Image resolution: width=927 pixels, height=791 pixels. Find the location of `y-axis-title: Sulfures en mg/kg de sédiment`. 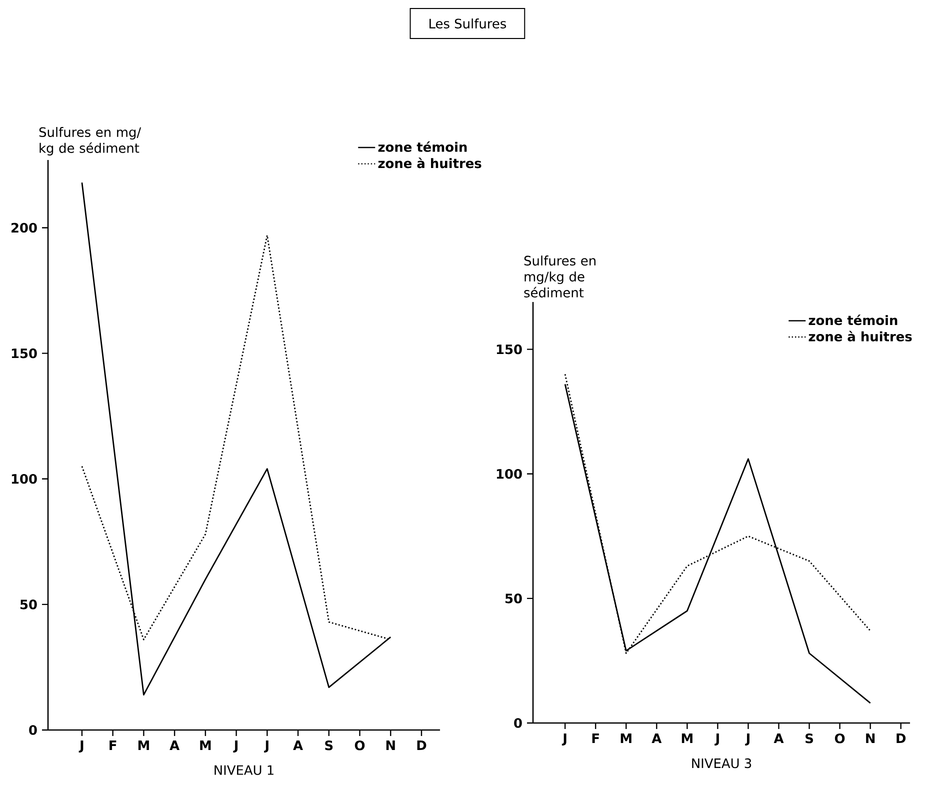

y-axis-title: Sulfures en mg/kg de sédiment is located at coordinates (560, 277).